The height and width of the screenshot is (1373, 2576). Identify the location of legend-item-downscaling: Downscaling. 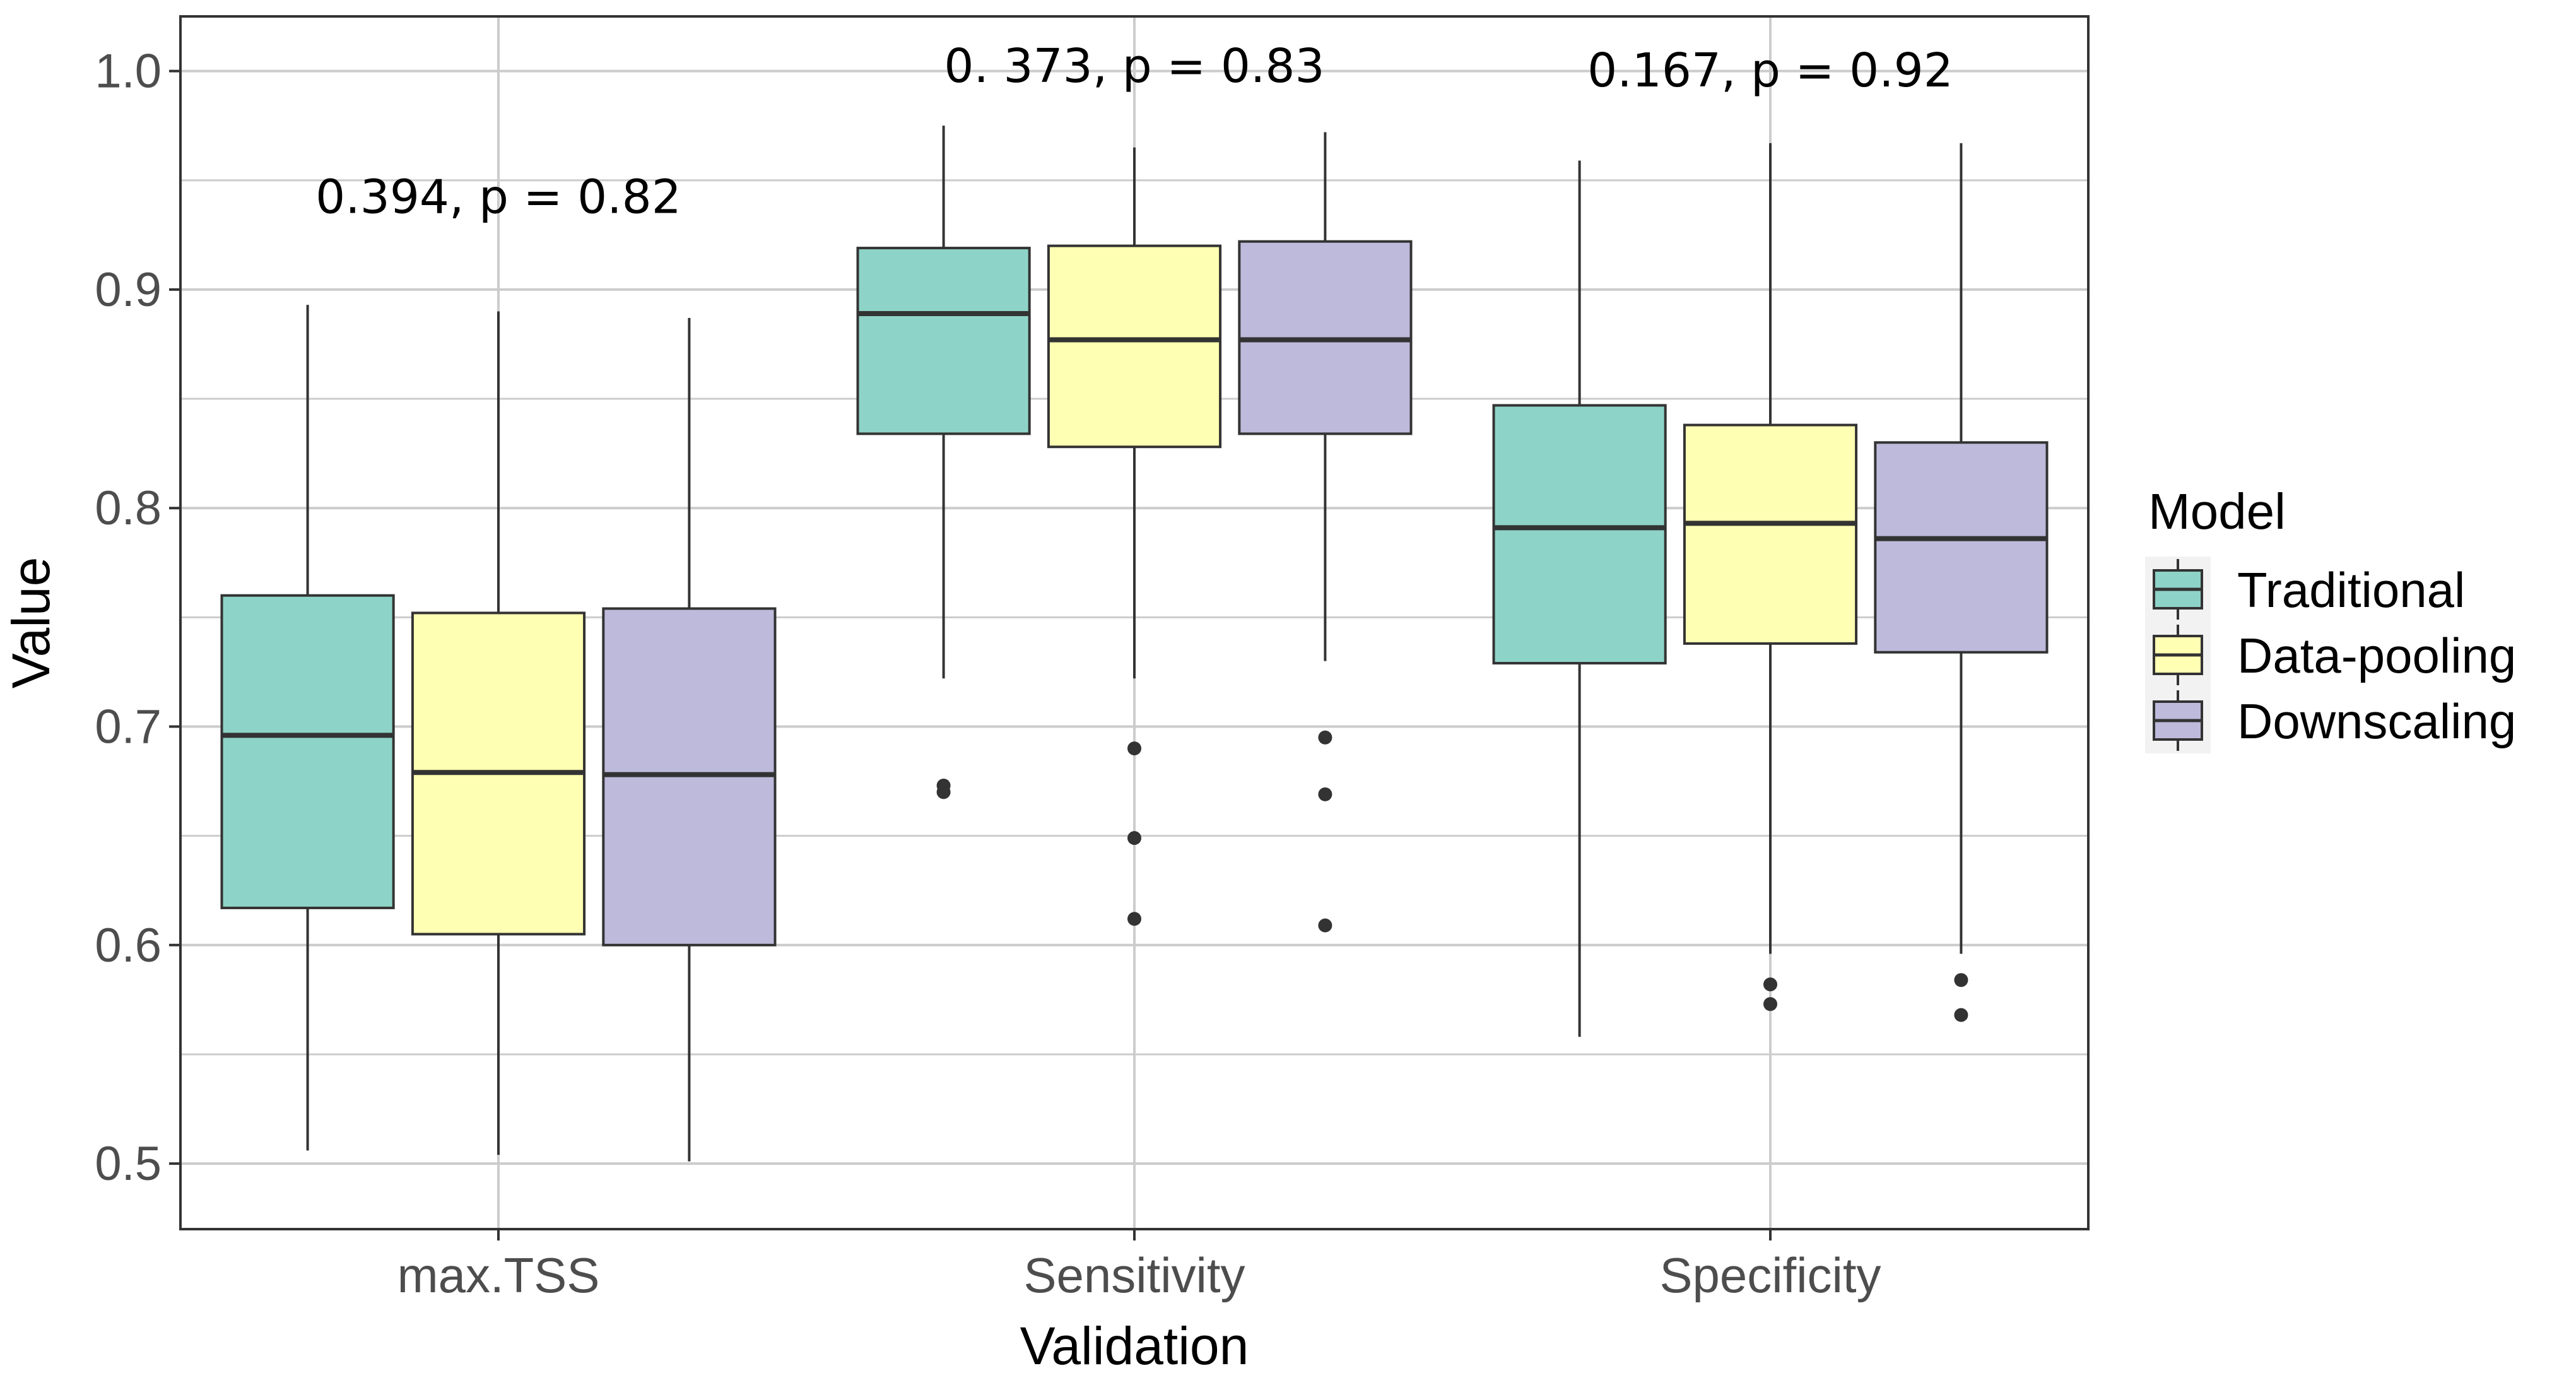
(2330, 720).